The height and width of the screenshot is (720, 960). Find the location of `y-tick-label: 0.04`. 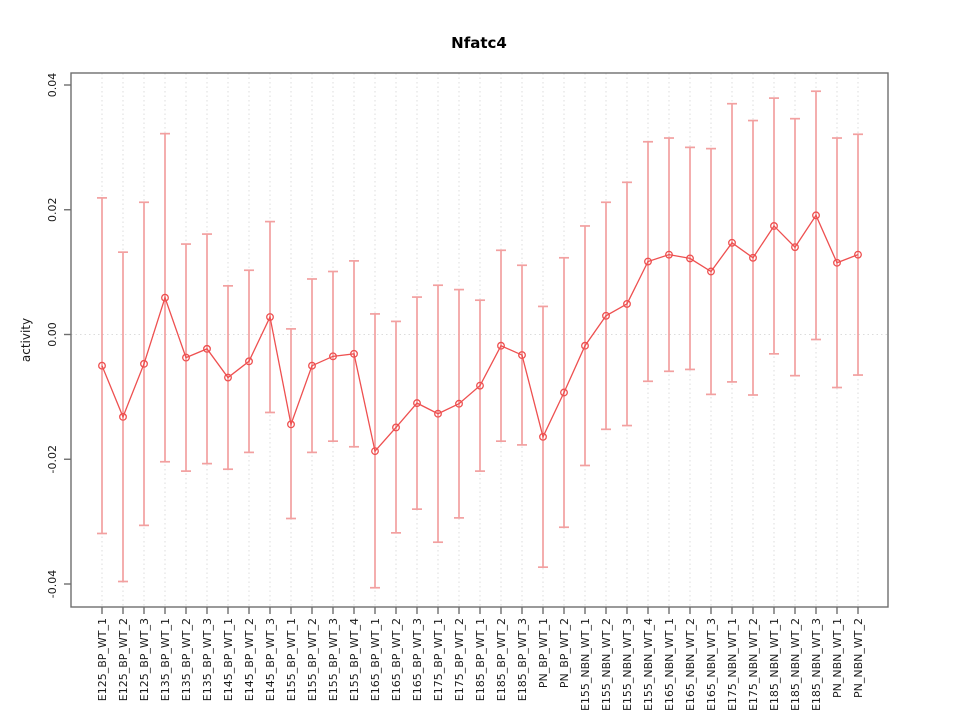

y-tick-label: 0.04 is located at coordinates (52, 85).